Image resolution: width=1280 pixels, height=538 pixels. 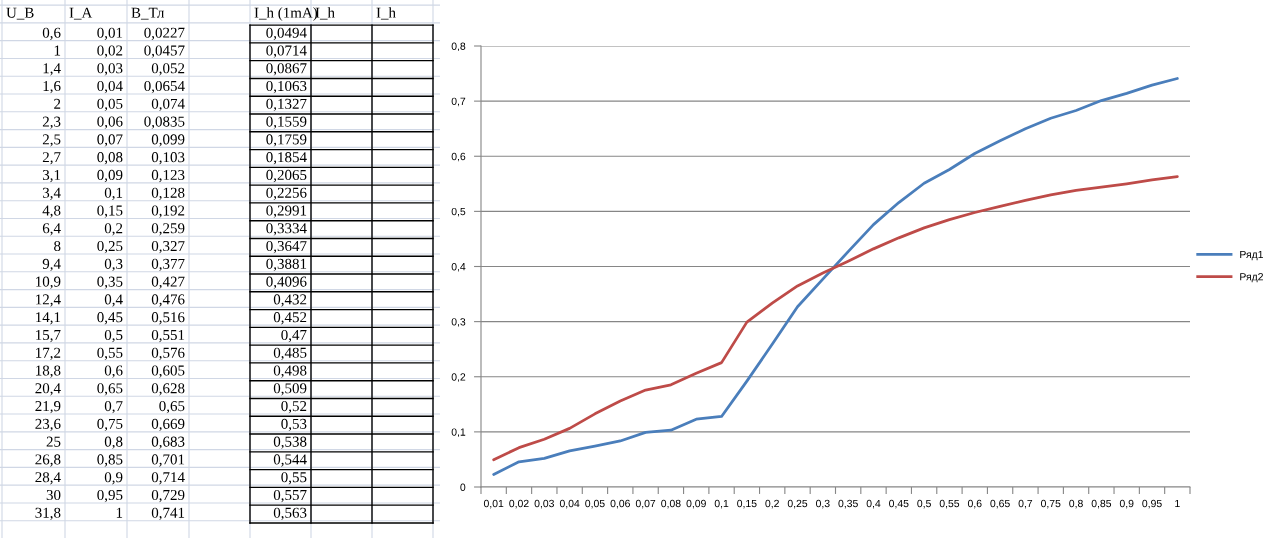 What do you see at coordinates (949, 504) in the screenshot?
I see `x-tick-label: 0,55` at bounding box center [949, 504].